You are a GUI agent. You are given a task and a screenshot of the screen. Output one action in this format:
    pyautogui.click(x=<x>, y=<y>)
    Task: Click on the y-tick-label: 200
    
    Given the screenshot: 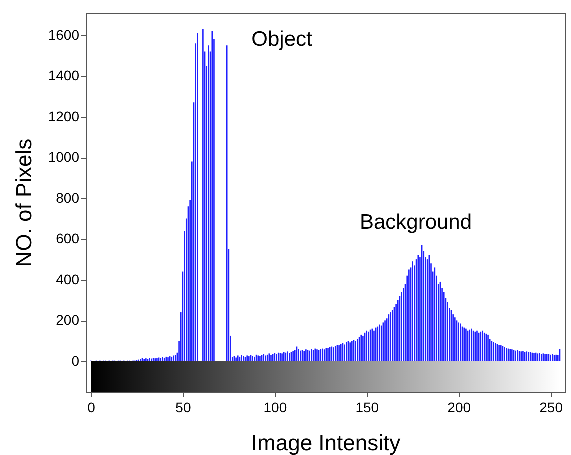 What is the action you would take?
    pyautogui.click(x=68, y=320)
    